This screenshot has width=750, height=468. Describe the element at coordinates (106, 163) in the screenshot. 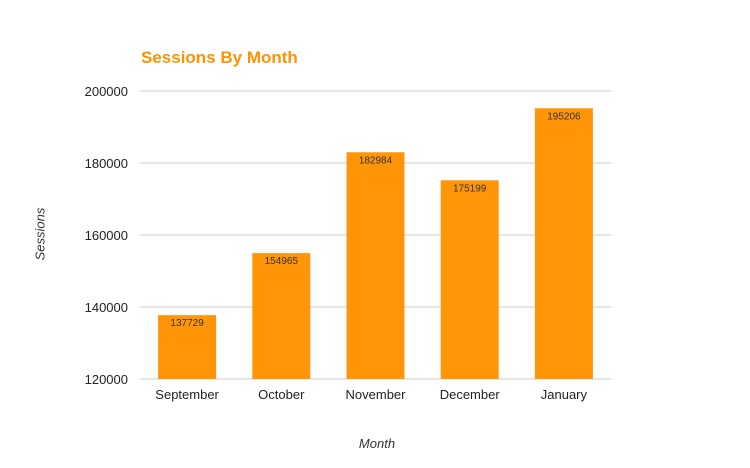

I see `y-tick-label: 180000` at that location.